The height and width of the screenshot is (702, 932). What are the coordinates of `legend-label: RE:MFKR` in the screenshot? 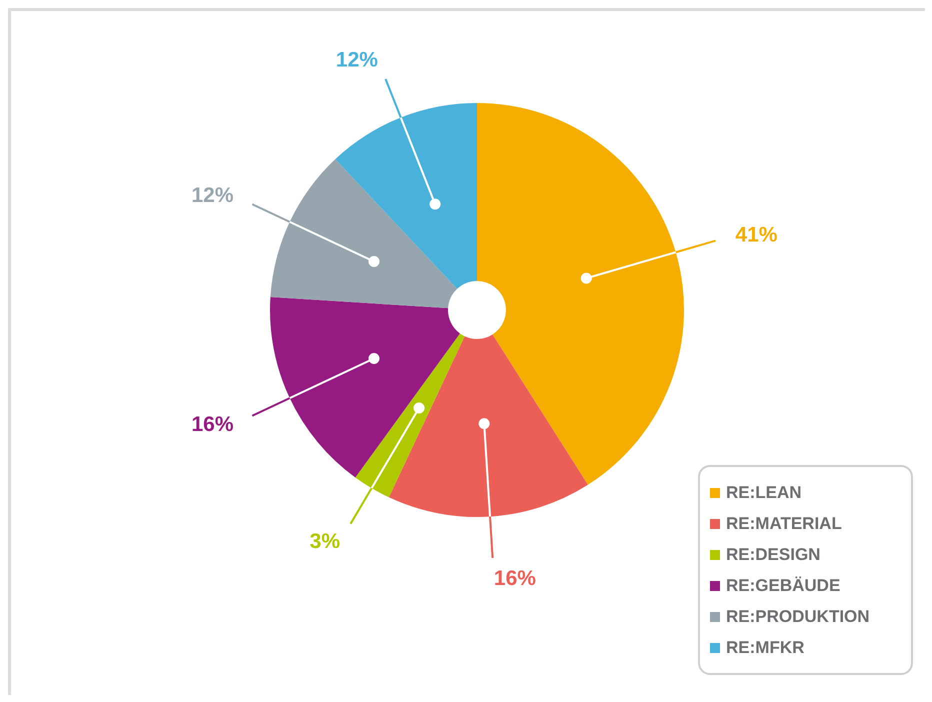 It's located at (765, 647).